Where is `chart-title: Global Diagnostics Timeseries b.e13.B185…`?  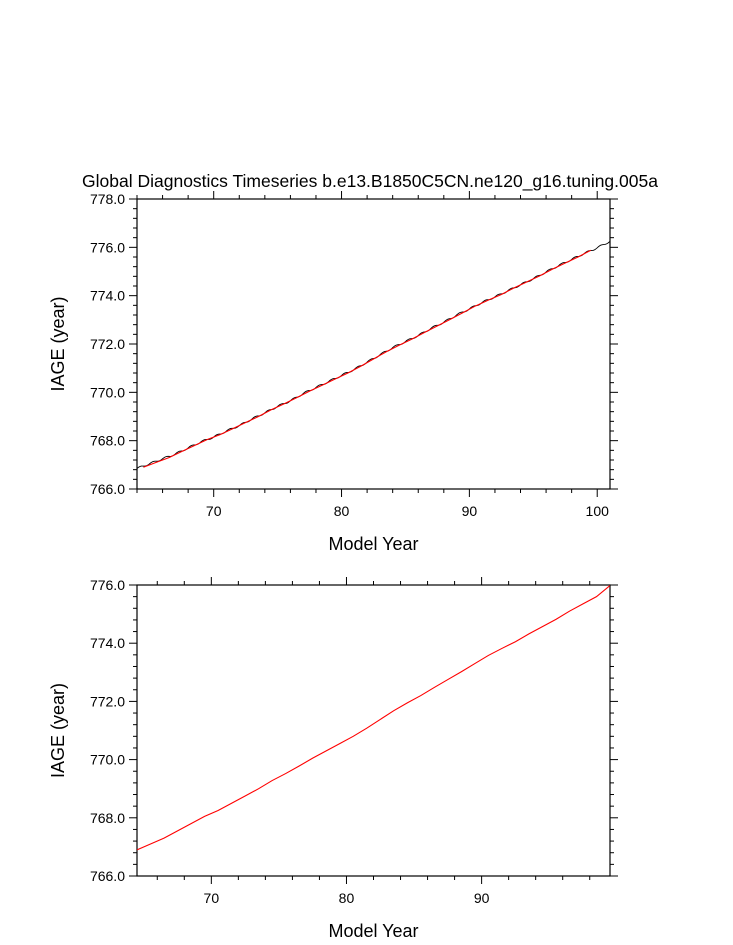
chart-title: Global Diagnostics Timeseries b.e13.B185… is located at coordinates (370, 181).